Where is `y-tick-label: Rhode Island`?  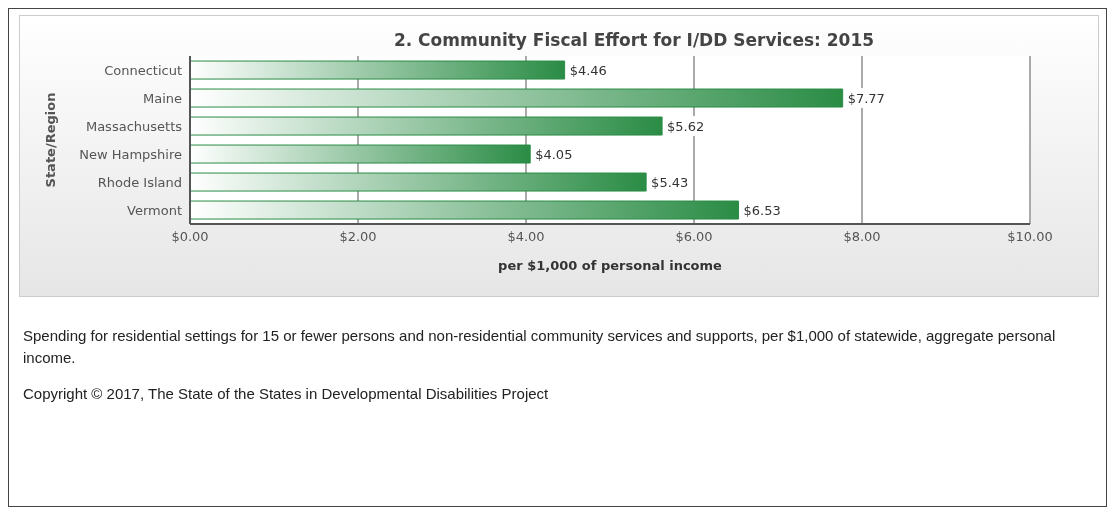 y-tick-label: Rhode Island is located at coordinates (139, 182).